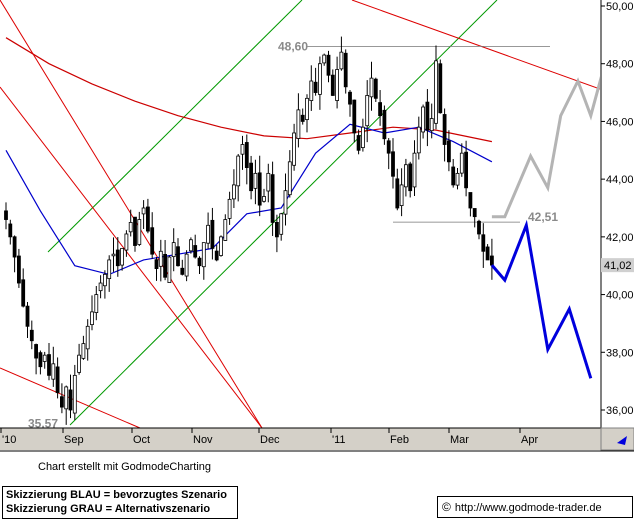 The width and height of the screenshot is (634, 526). What do you see at coordinates (399, 440) in the screenshot?
I see `x-tick-label: Feb` at bounding box center [399, 440].